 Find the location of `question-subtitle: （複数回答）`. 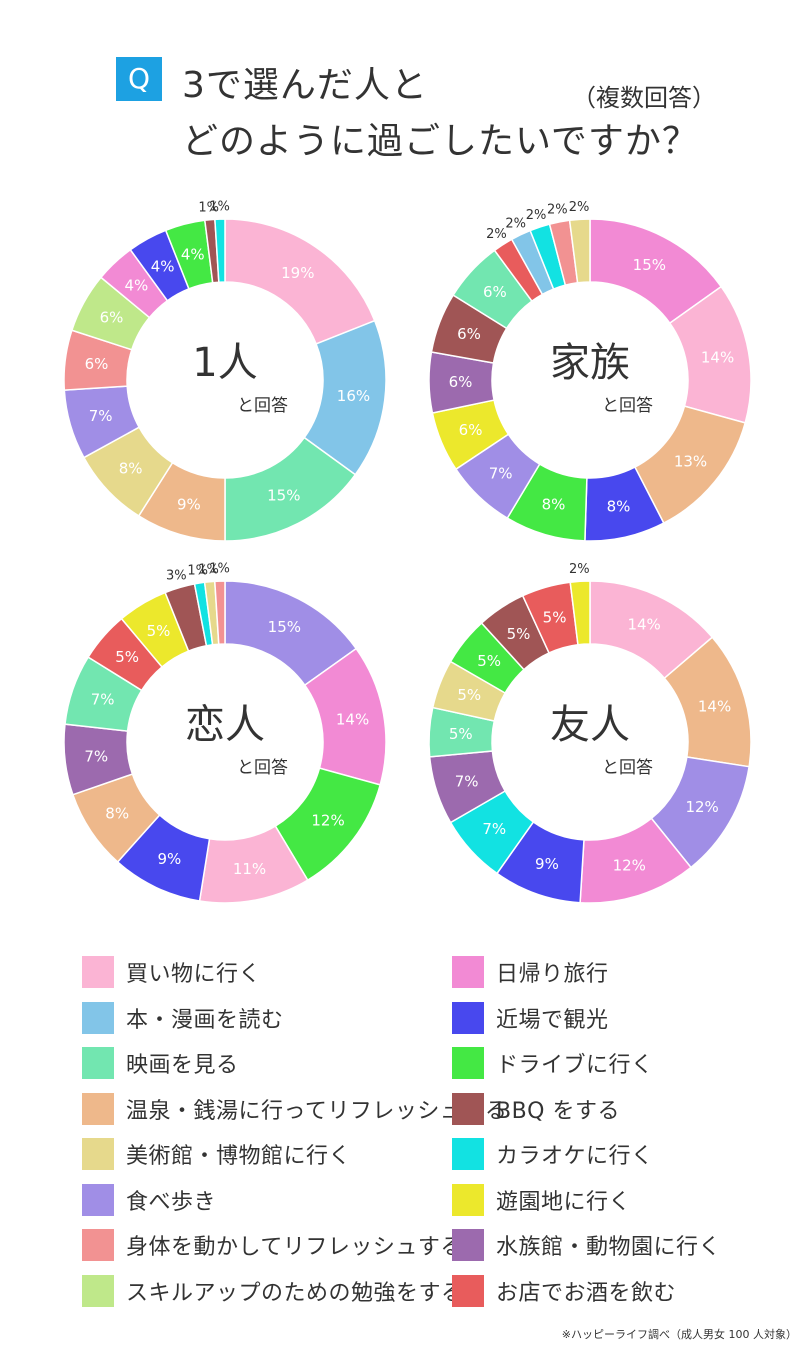

question-subtitle: （複数回答） is located at coordinates (644, 98).